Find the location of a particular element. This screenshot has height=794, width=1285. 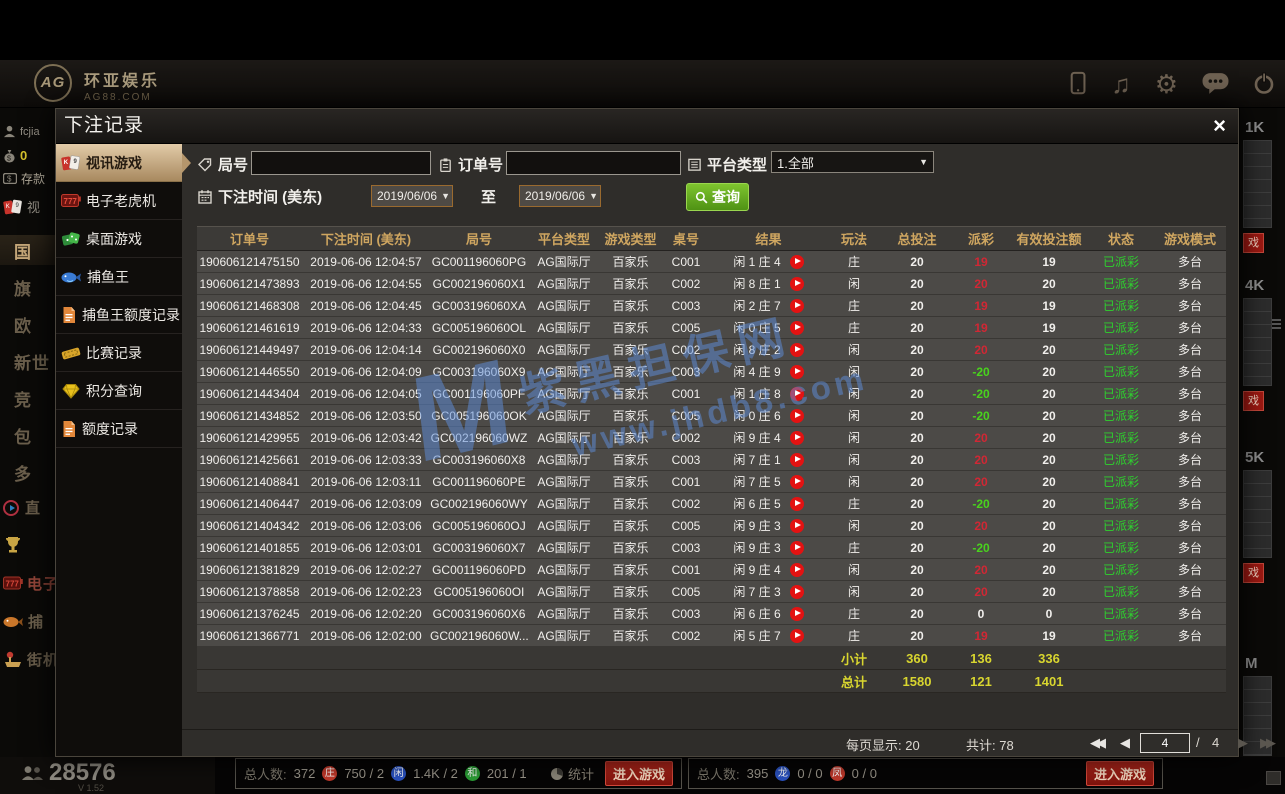

tie-value: 201 / 1 is located at coordinates (506, 773).